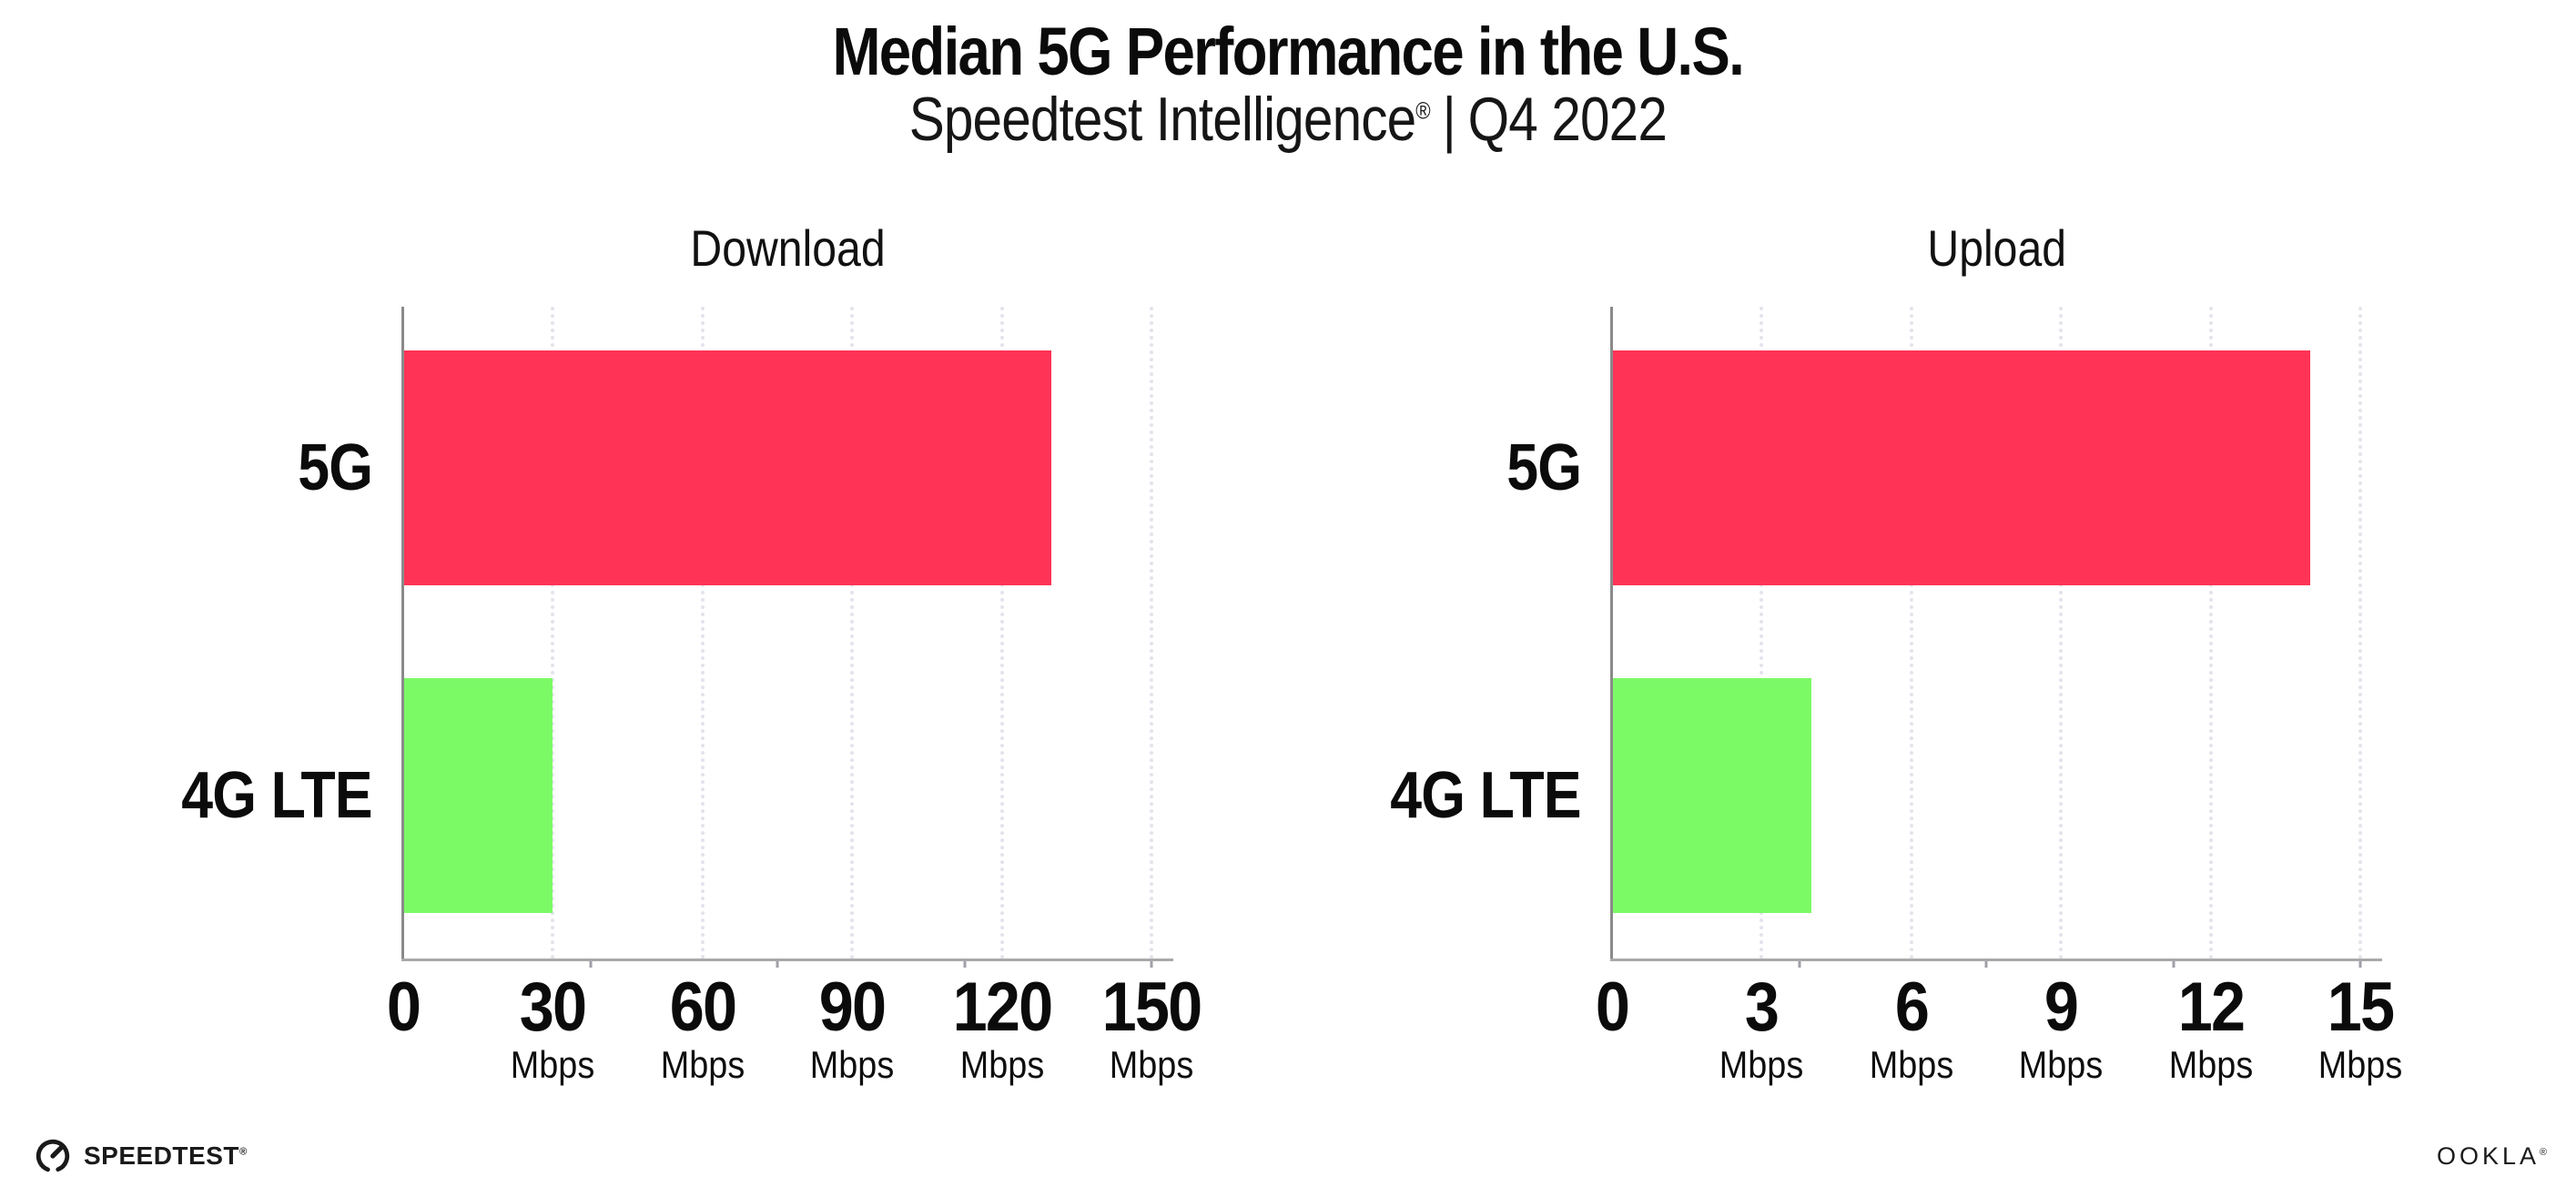 The height and width of the screenshot is (1197, 2576). Describe the element at coordinates (166, 1156) in the screenshot. I see `speedtest-wordmark: SPEEDTEST®` at that location.